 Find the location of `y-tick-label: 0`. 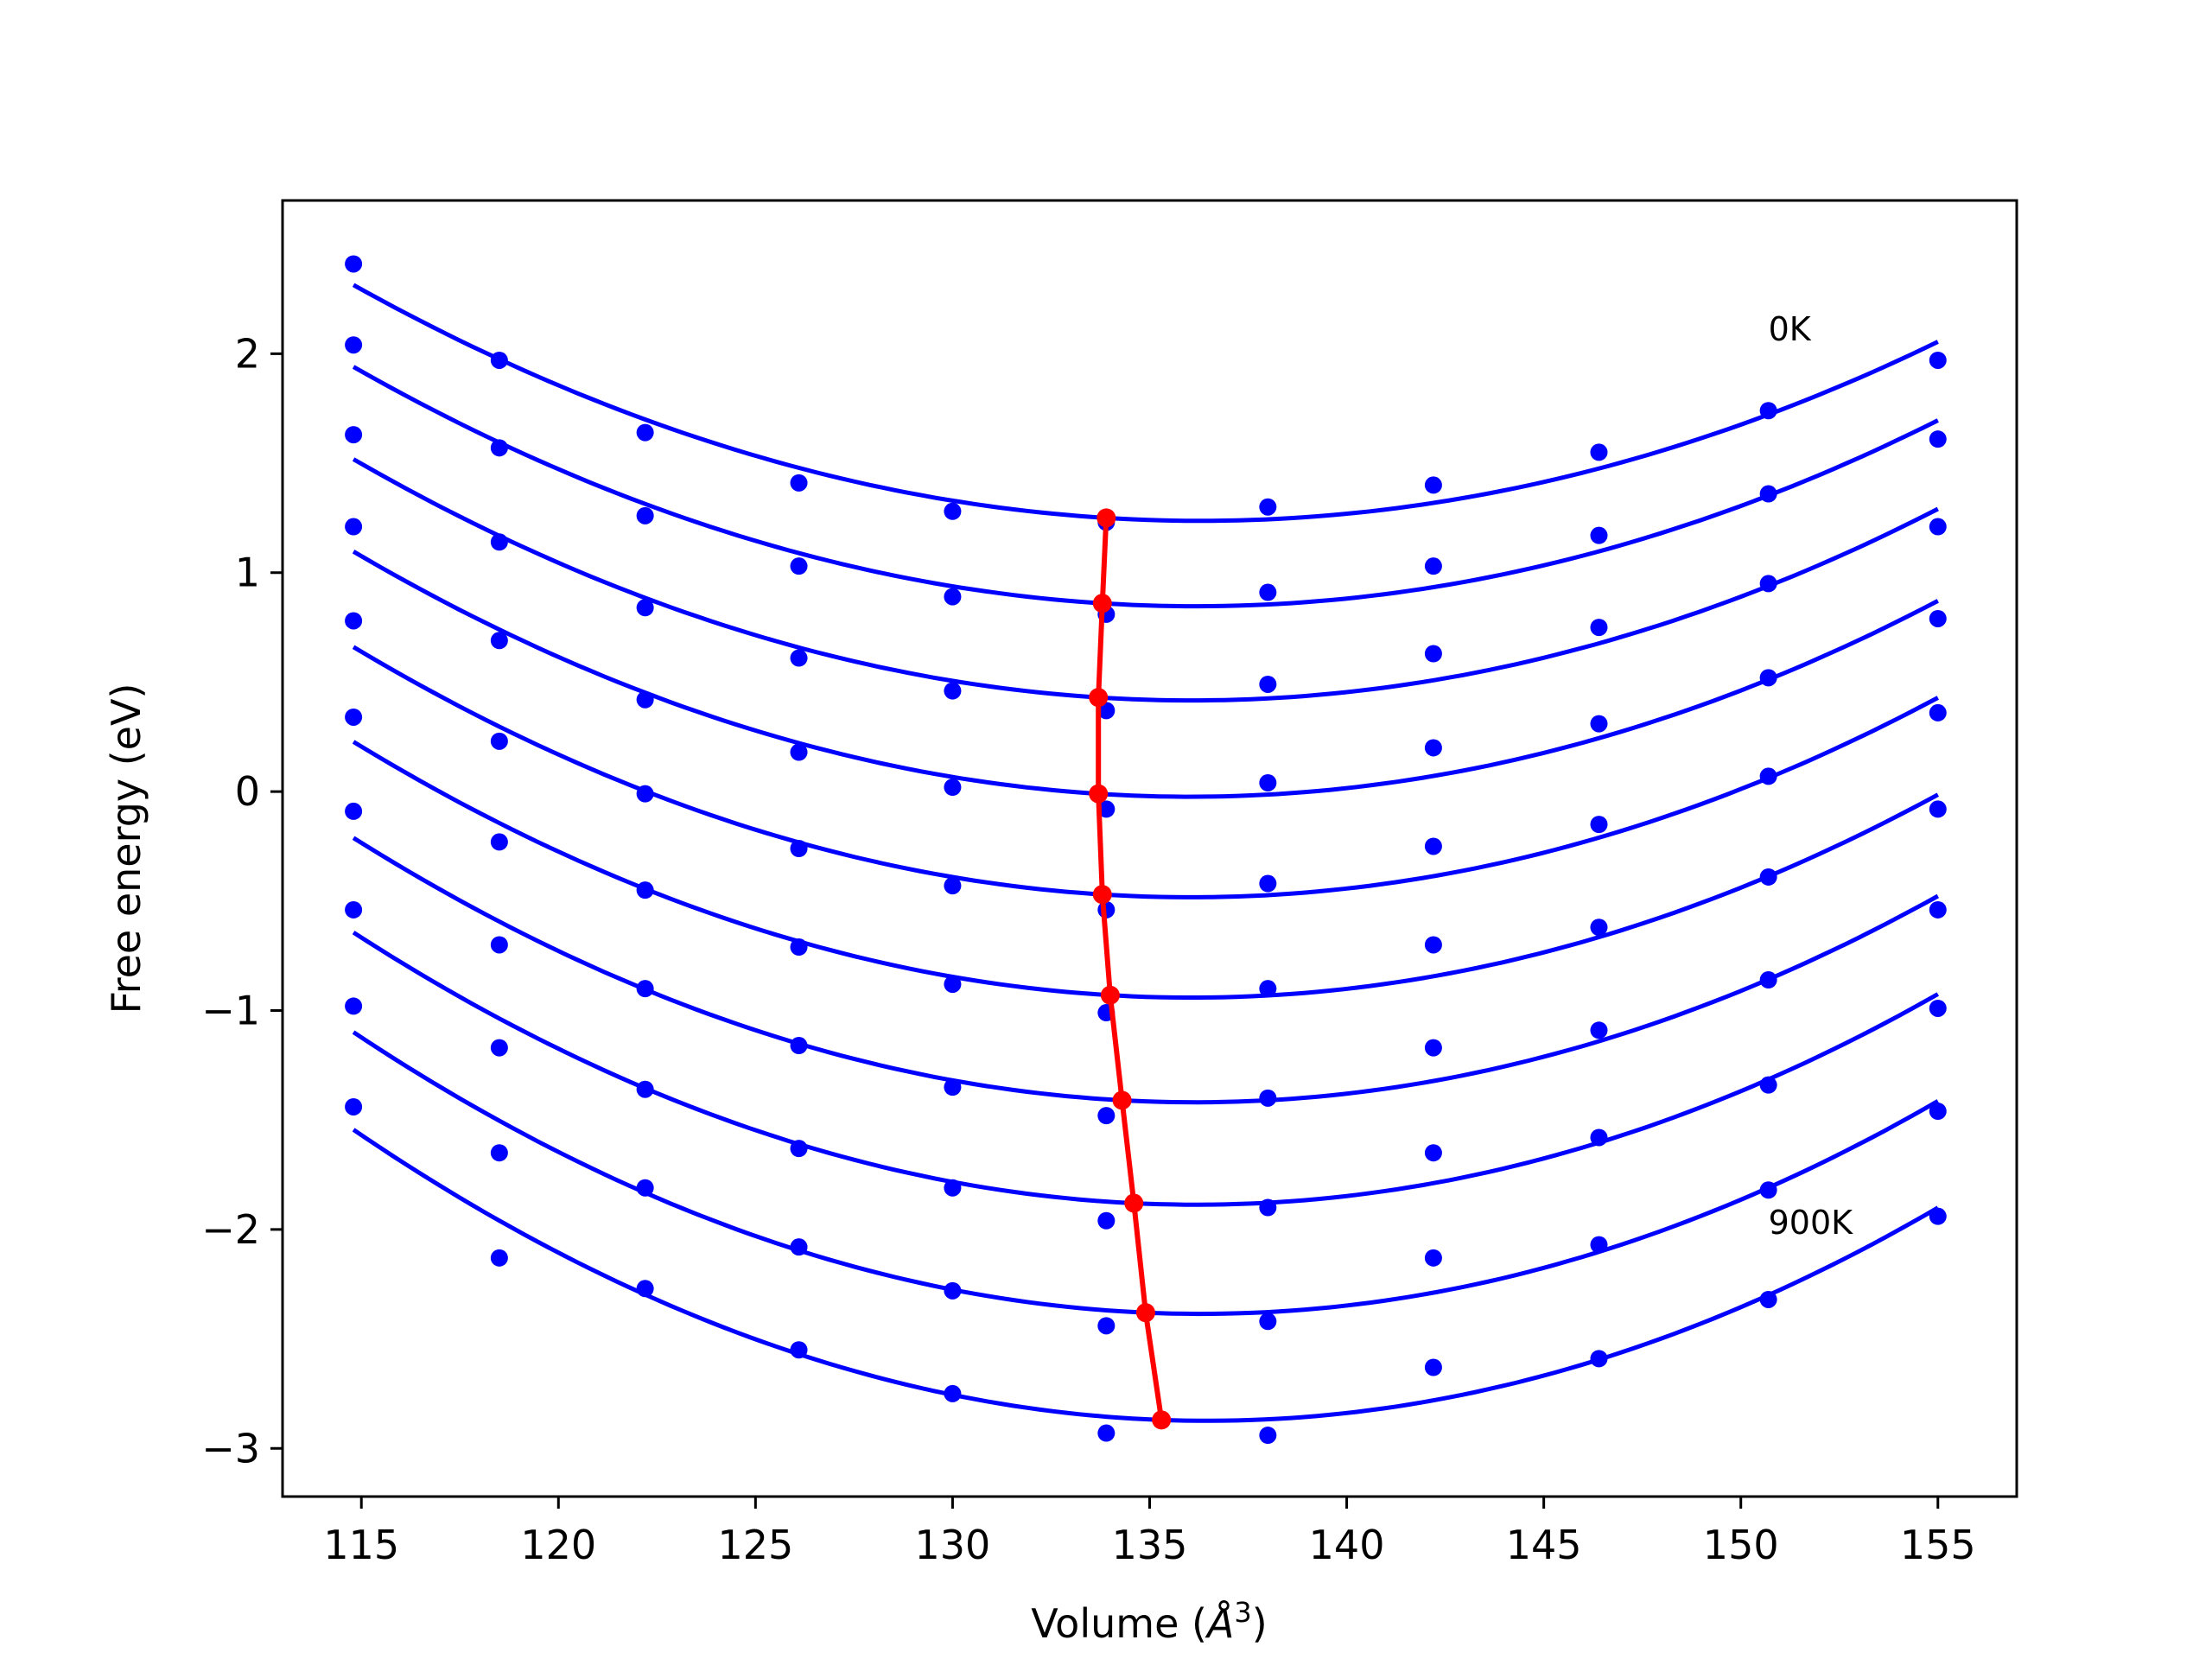

y-tick-label: 0 is located at coordinates (247, 791).